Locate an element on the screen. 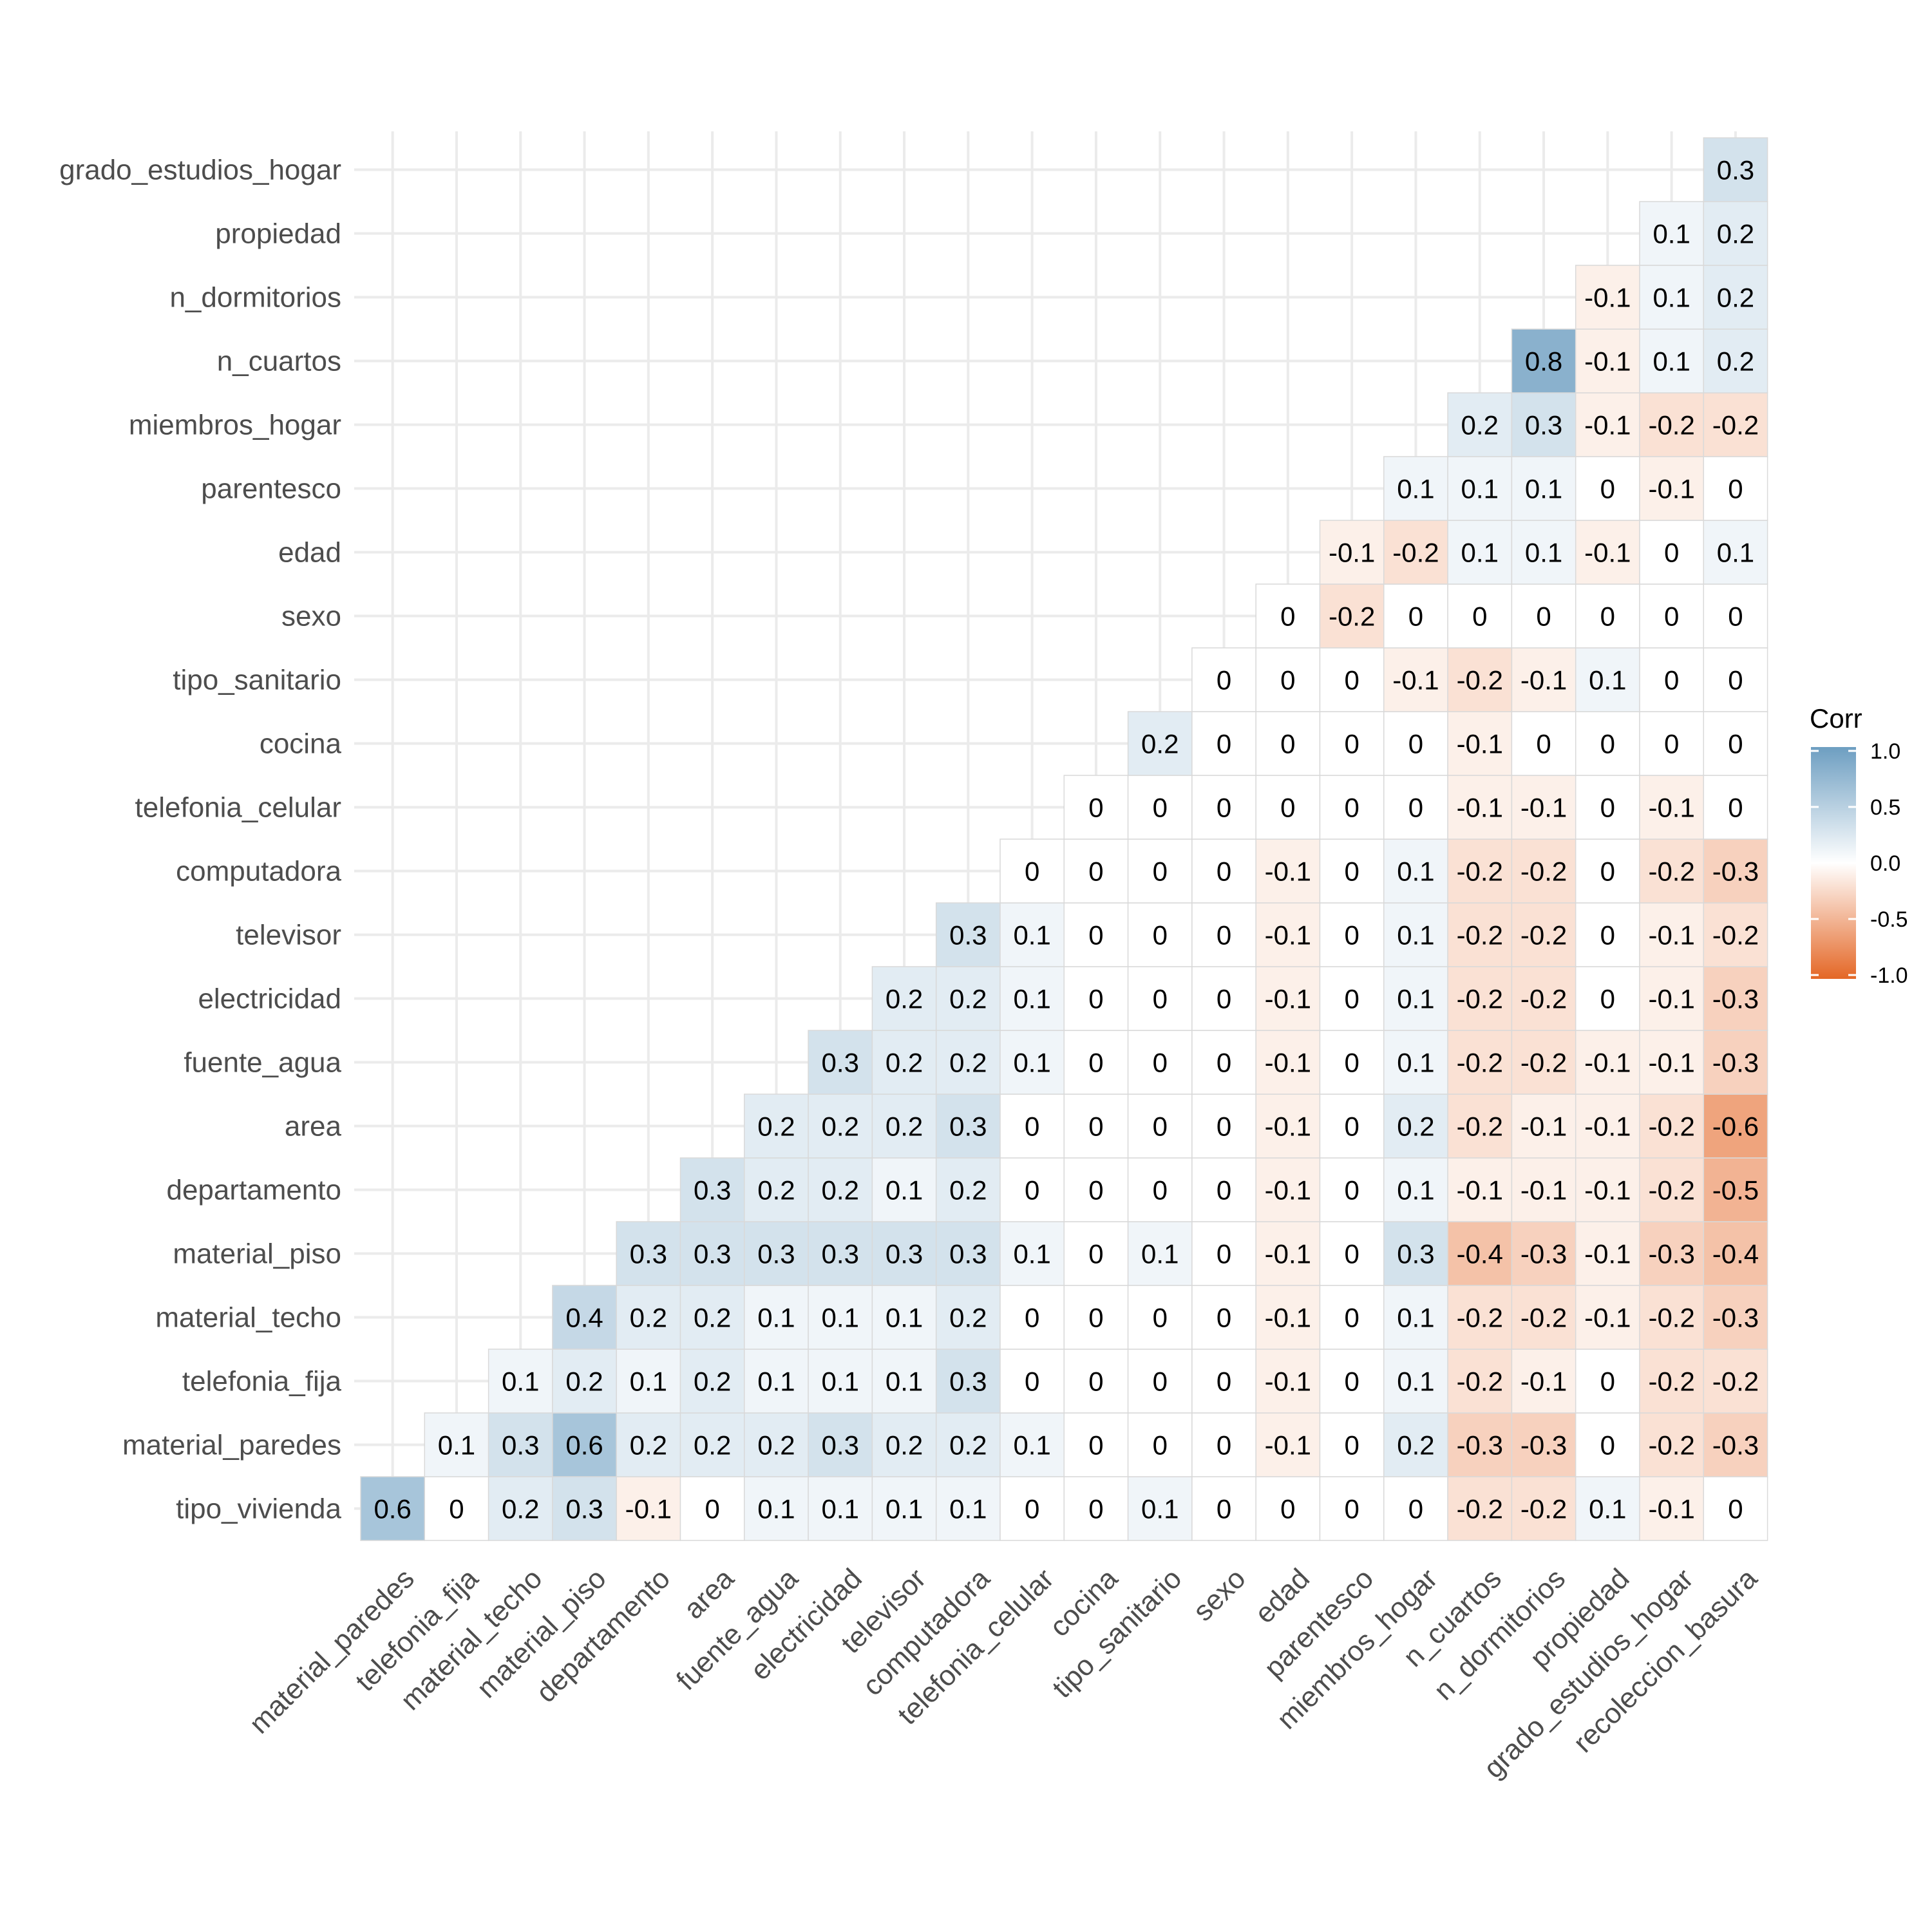  y-axis-label: edad is located at coordinates (309, 553).